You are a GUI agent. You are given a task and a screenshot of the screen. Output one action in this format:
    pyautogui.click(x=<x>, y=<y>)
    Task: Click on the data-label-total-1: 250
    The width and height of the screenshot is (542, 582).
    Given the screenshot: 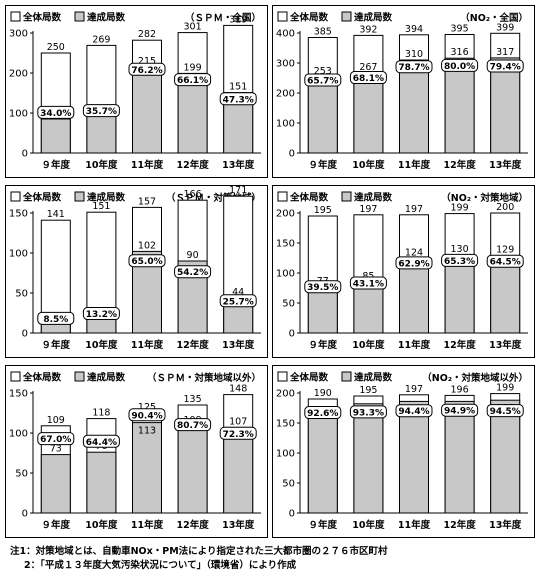 What is the action you would take?
    pyautogui.click(x=56, y=47)
    